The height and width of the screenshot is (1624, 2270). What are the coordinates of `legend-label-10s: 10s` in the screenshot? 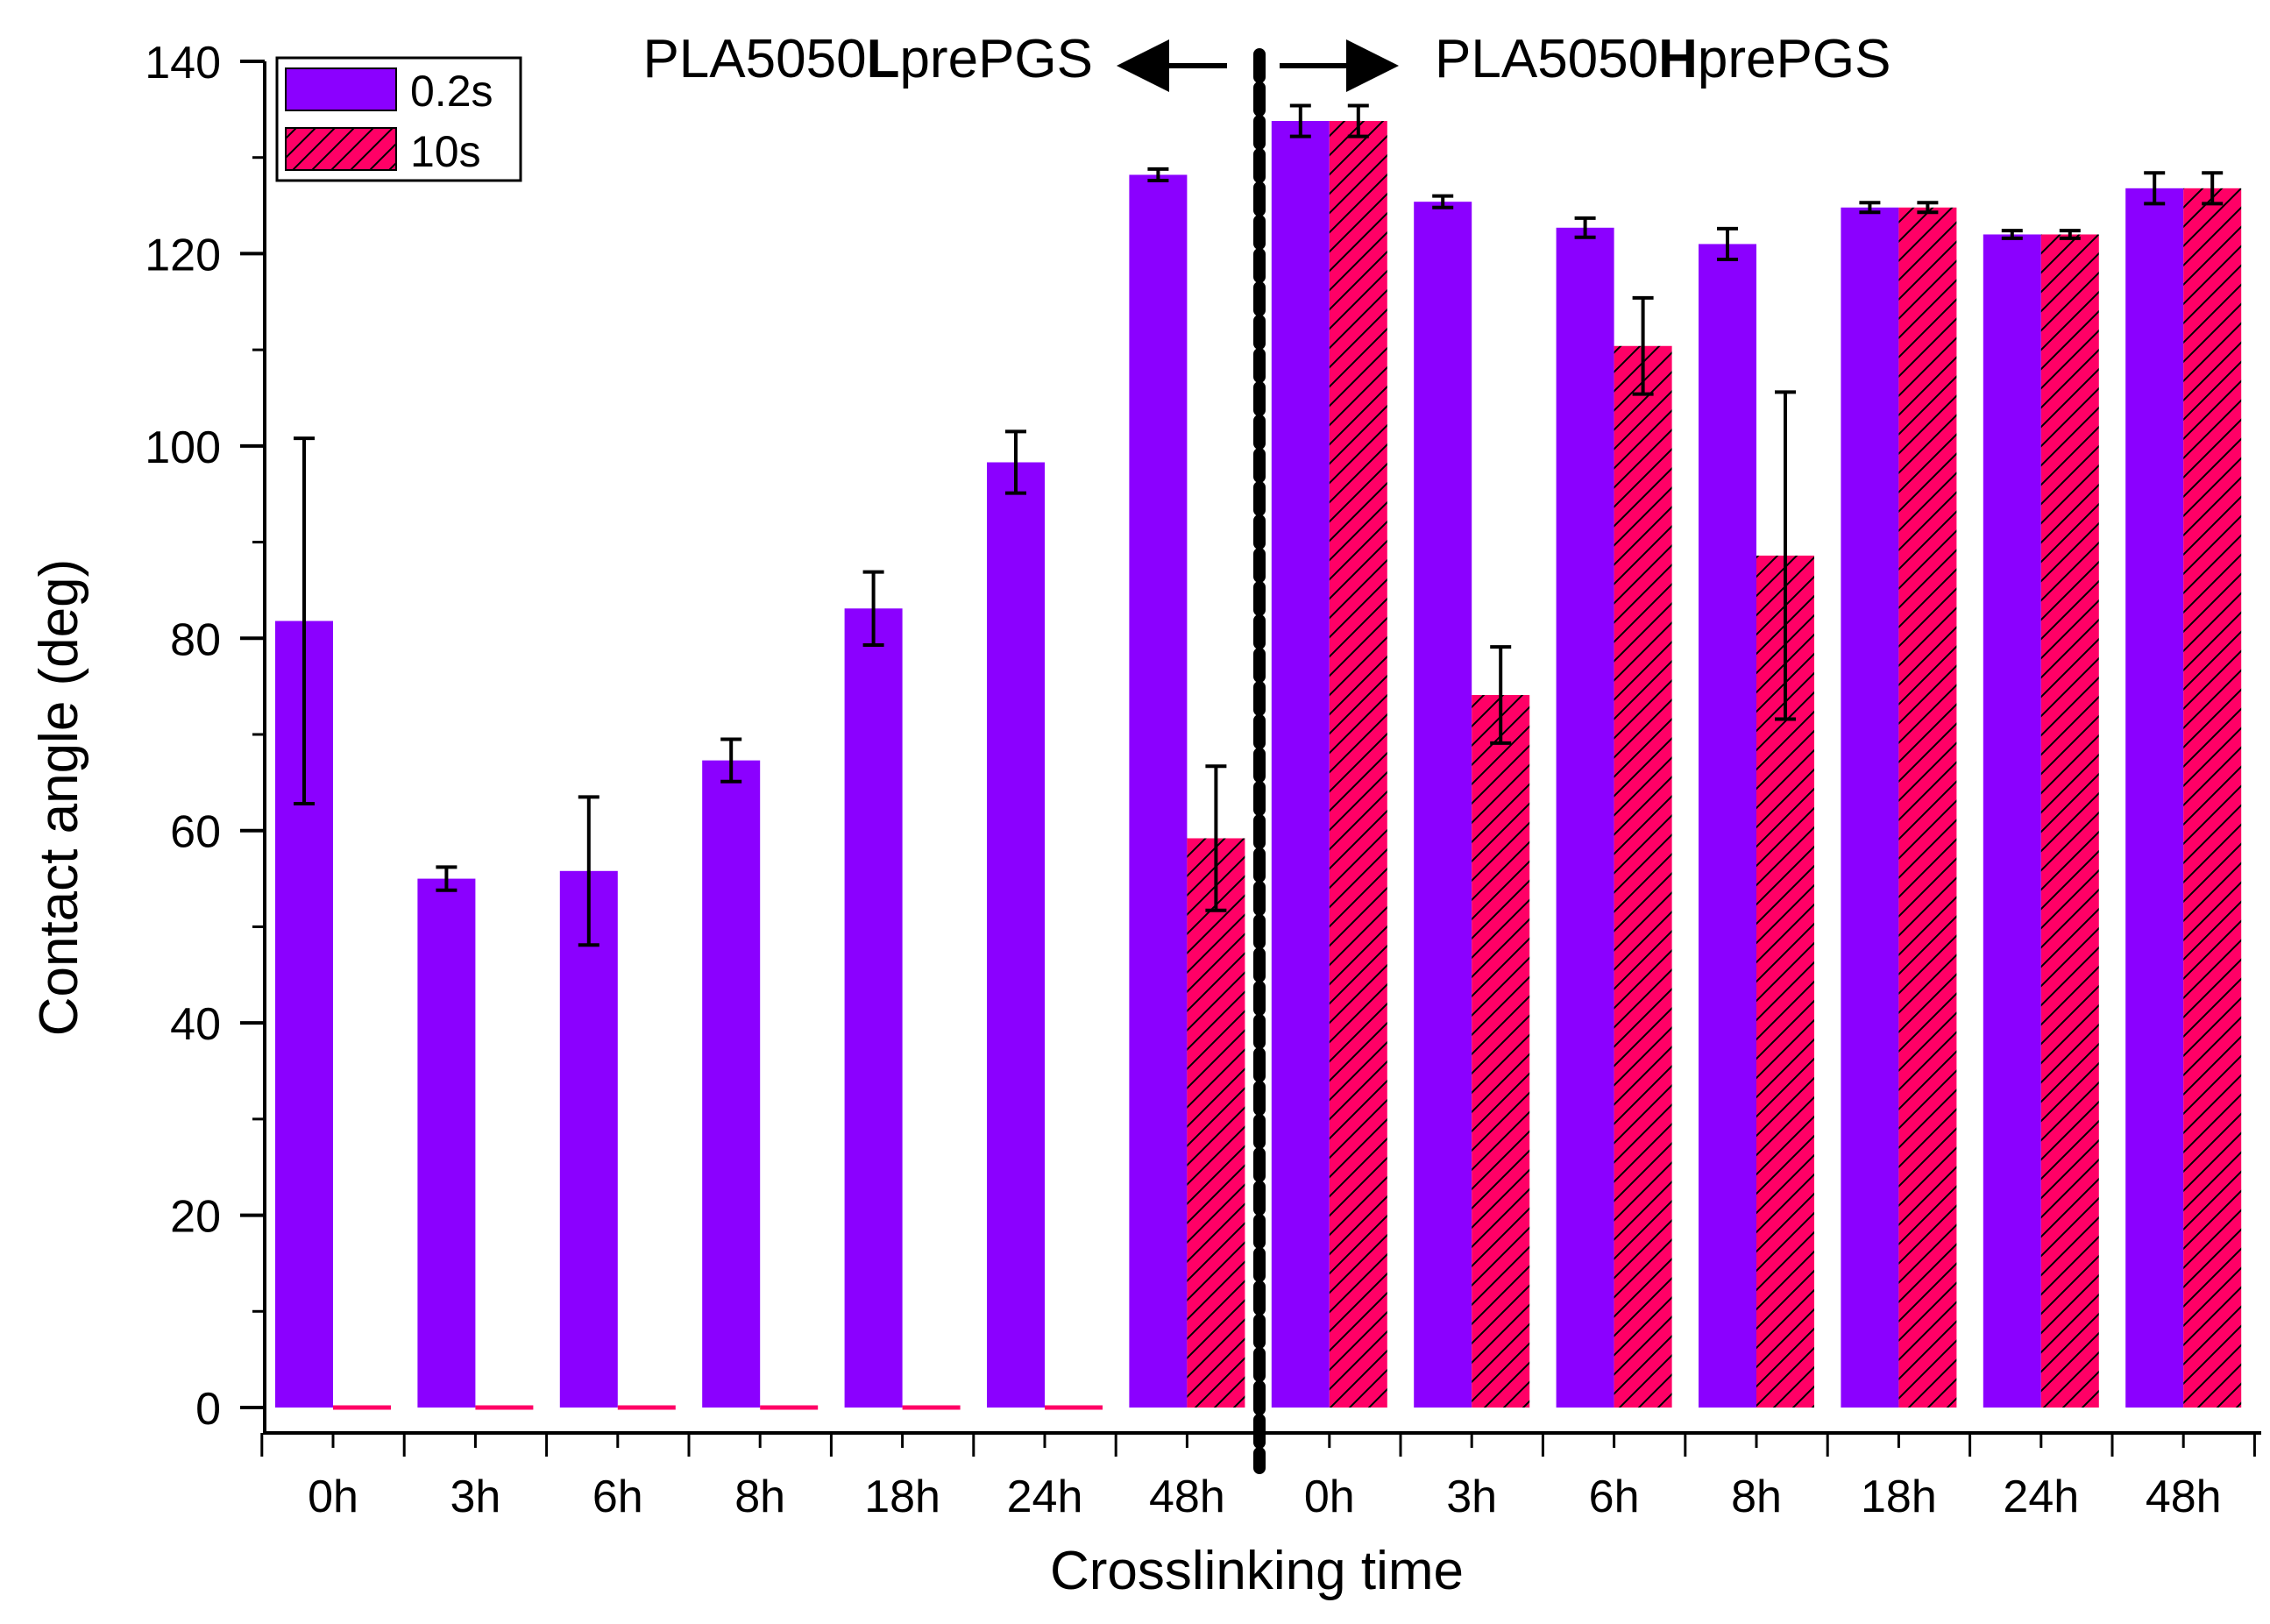 It's located at (445, 151).